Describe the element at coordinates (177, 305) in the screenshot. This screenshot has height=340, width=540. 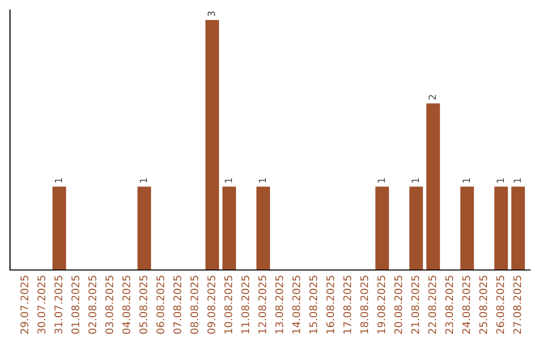
I see `x-tick-label: 07.08.2025` at that location.